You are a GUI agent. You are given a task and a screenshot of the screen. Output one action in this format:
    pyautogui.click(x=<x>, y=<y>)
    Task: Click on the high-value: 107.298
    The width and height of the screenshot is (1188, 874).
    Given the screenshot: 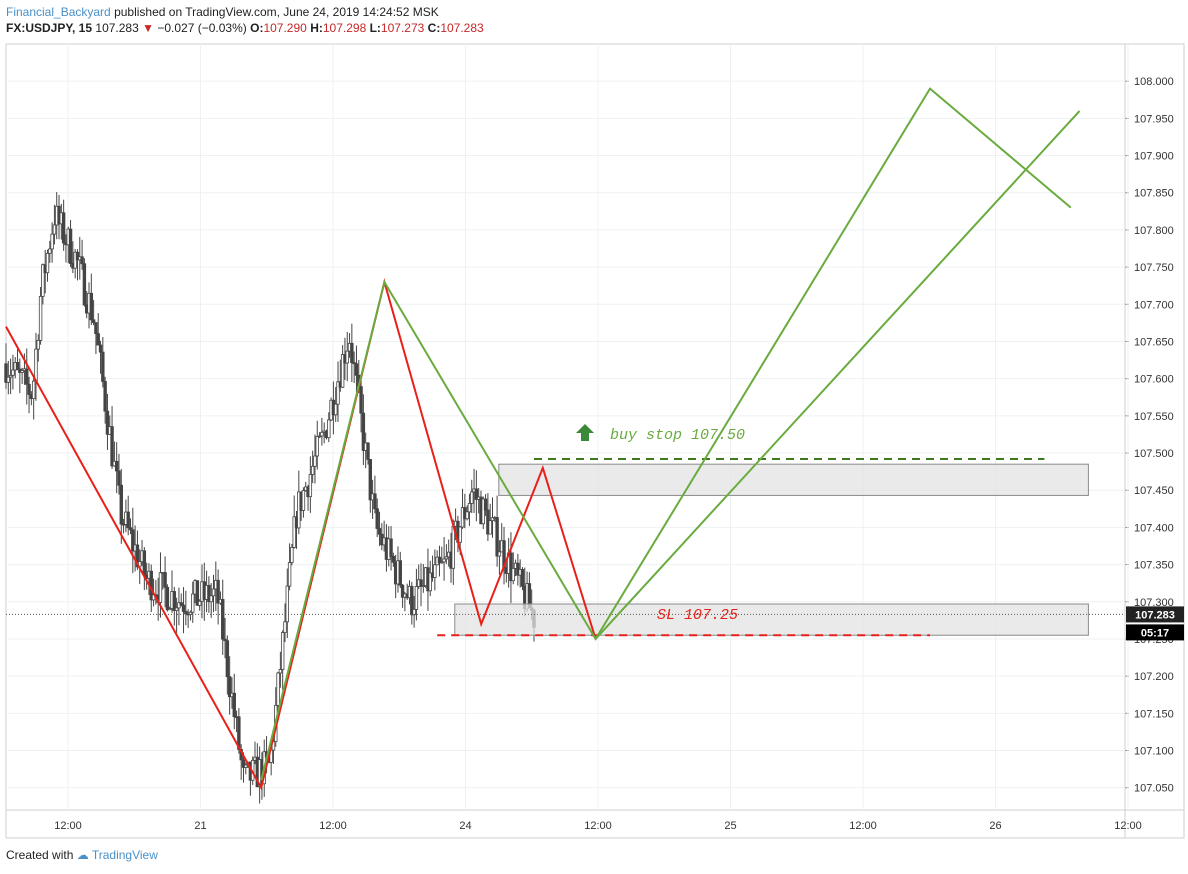 What is the action you would take?
    pyautogui.click(x=344, y=28)
    